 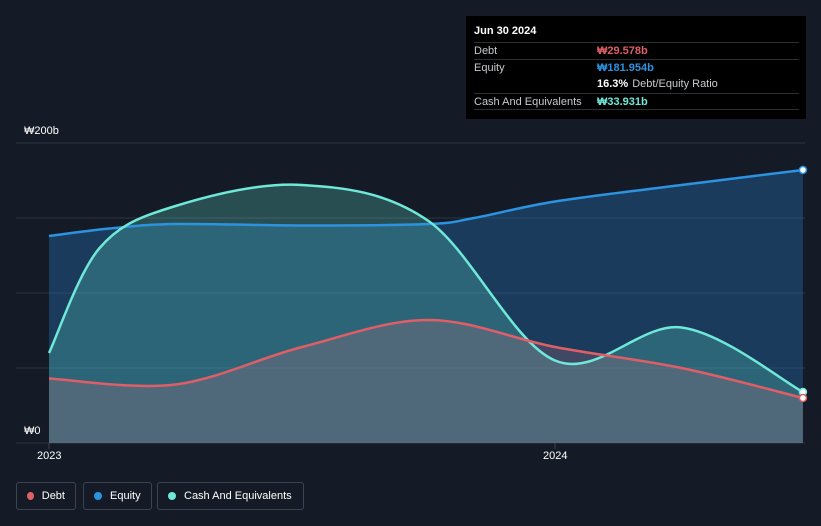 I want to click on legend-item-equity: Equity, so click(x=117, y=496).